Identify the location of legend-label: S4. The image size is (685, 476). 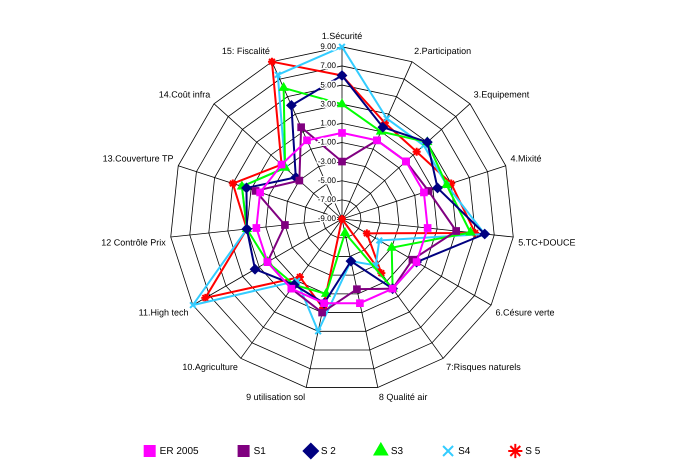
(464, 451).